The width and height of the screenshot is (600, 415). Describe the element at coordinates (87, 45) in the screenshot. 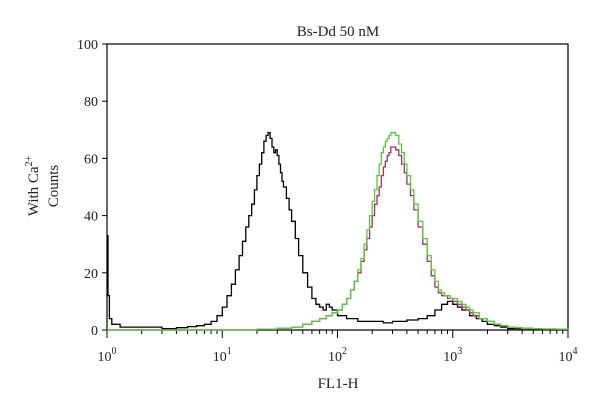

I see `y-tick-label: 100` at that location.